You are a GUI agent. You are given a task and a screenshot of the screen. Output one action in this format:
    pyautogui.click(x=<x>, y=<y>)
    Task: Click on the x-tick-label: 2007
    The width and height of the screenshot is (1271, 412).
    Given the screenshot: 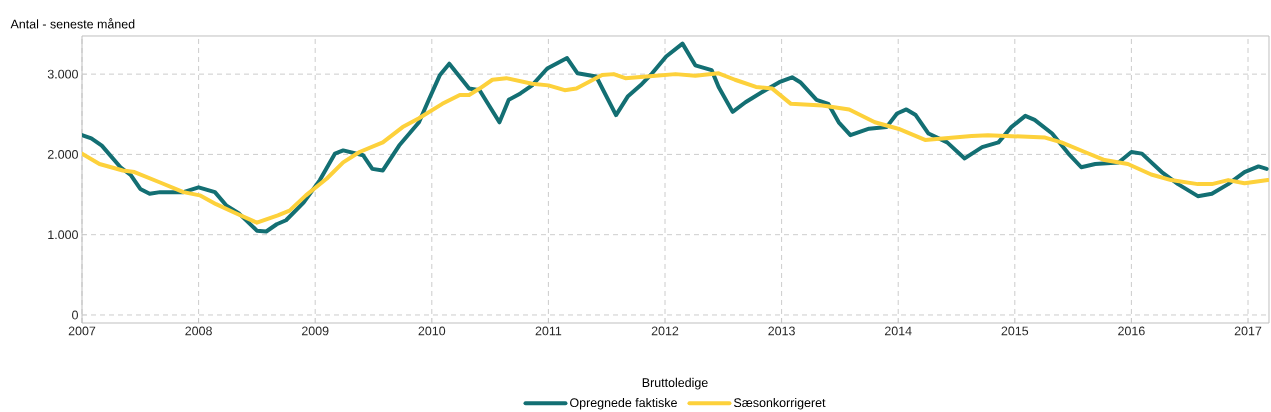 What is the action you would take?
    pyautogui.click(x=82, y=331)
    